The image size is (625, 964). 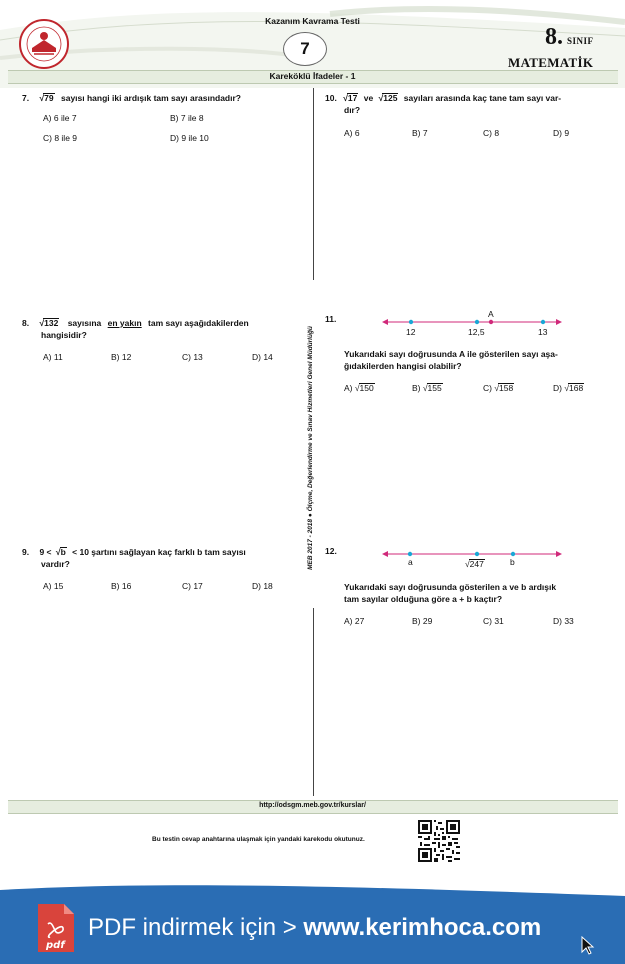 I want to click on topic-title: Kareköklü İfadeler - 1, so click(x=312, y=76).